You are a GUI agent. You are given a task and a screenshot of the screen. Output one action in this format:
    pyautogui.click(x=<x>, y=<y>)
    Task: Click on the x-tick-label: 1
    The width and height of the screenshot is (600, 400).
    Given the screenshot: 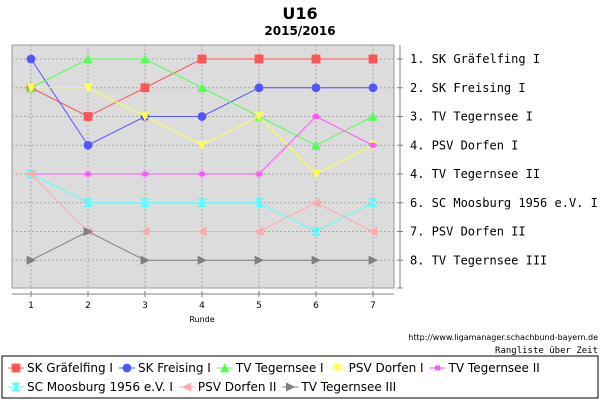 What is the action you would take?
    pyautogui.click(x=31, y=306)
    